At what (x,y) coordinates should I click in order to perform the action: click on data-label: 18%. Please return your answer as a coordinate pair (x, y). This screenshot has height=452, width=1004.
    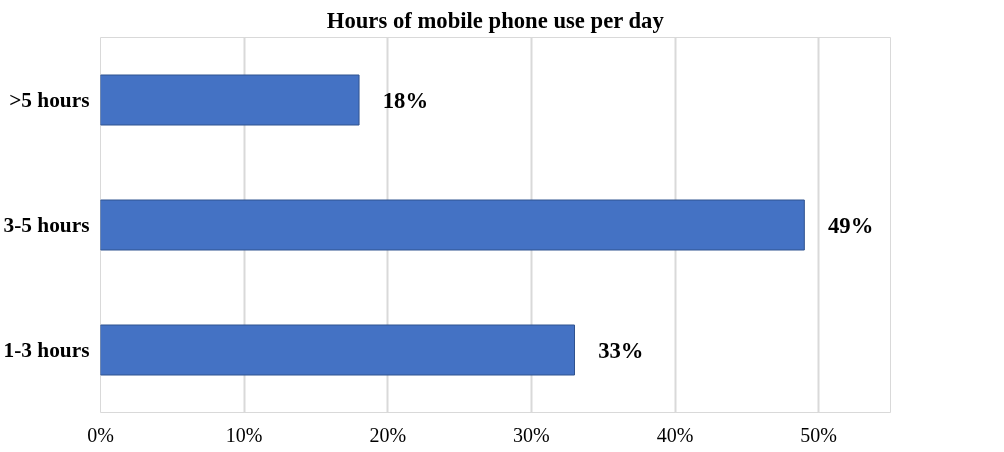
    Looking at the image, I should click on (405, 100).